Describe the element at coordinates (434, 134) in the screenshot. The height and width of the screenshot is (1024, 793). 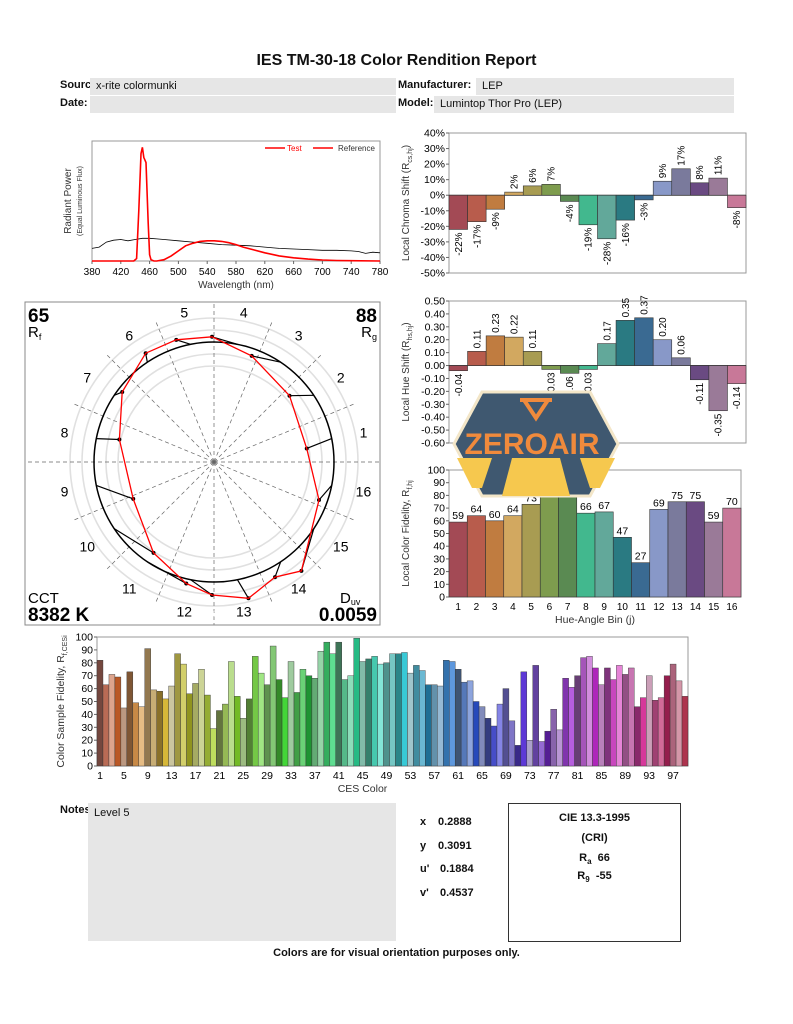
I see `y-tick-label: 40%` at that location.